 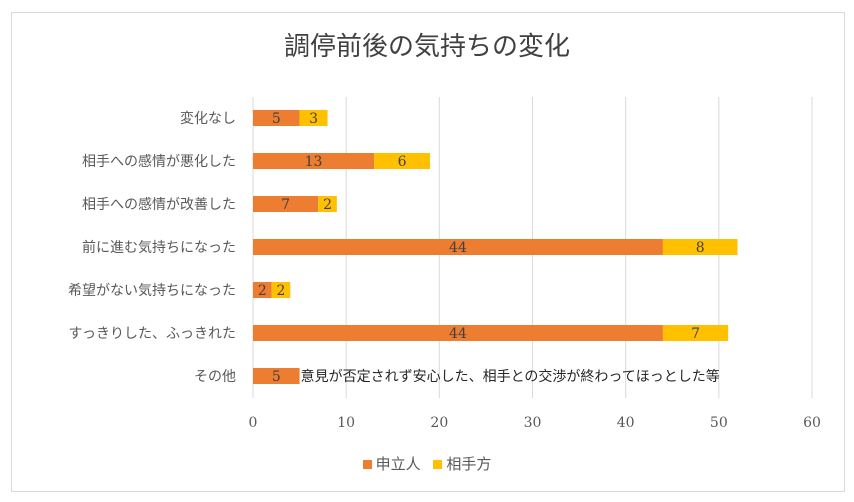 I want to click on data-label: 8, so click(x=700, y=248).